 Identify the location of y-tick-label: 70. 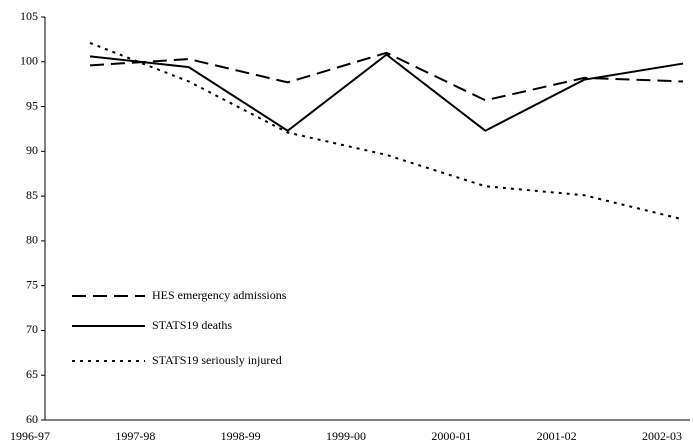
(32, 329).